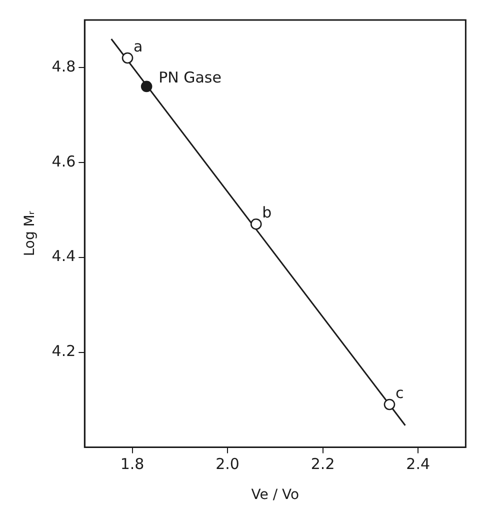 The width and height of the screenshot is (480, 526). What do you see at coordinates (399, 393) in the screenshot?
I see `annotation: c` at bounding box center [399, 393].